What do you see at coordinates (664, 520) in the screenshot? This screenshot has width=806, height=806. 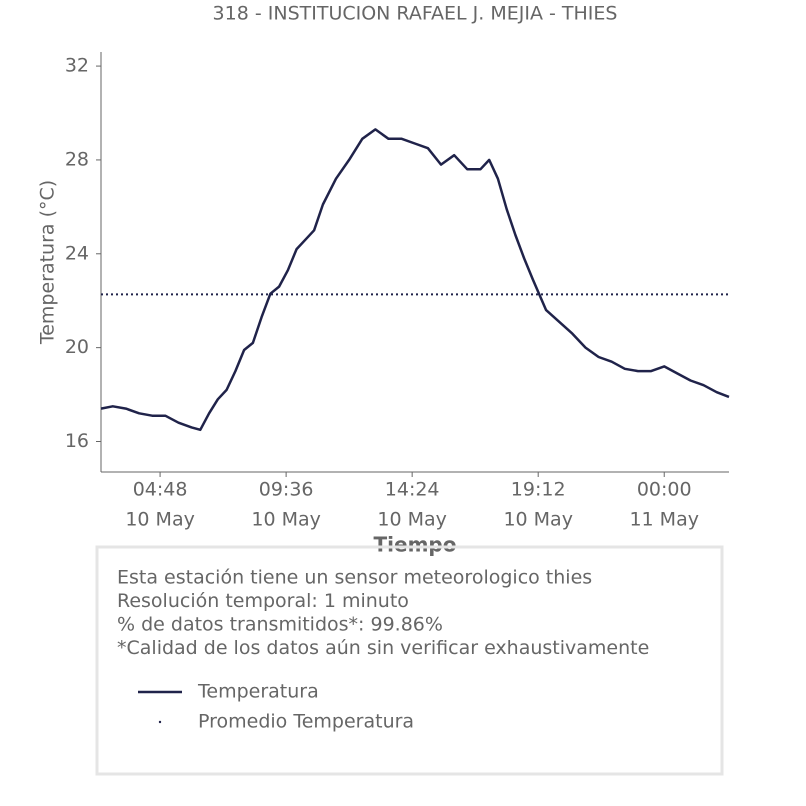 I see `x-tick-label: 11 May` at bounding box center [664, 520].